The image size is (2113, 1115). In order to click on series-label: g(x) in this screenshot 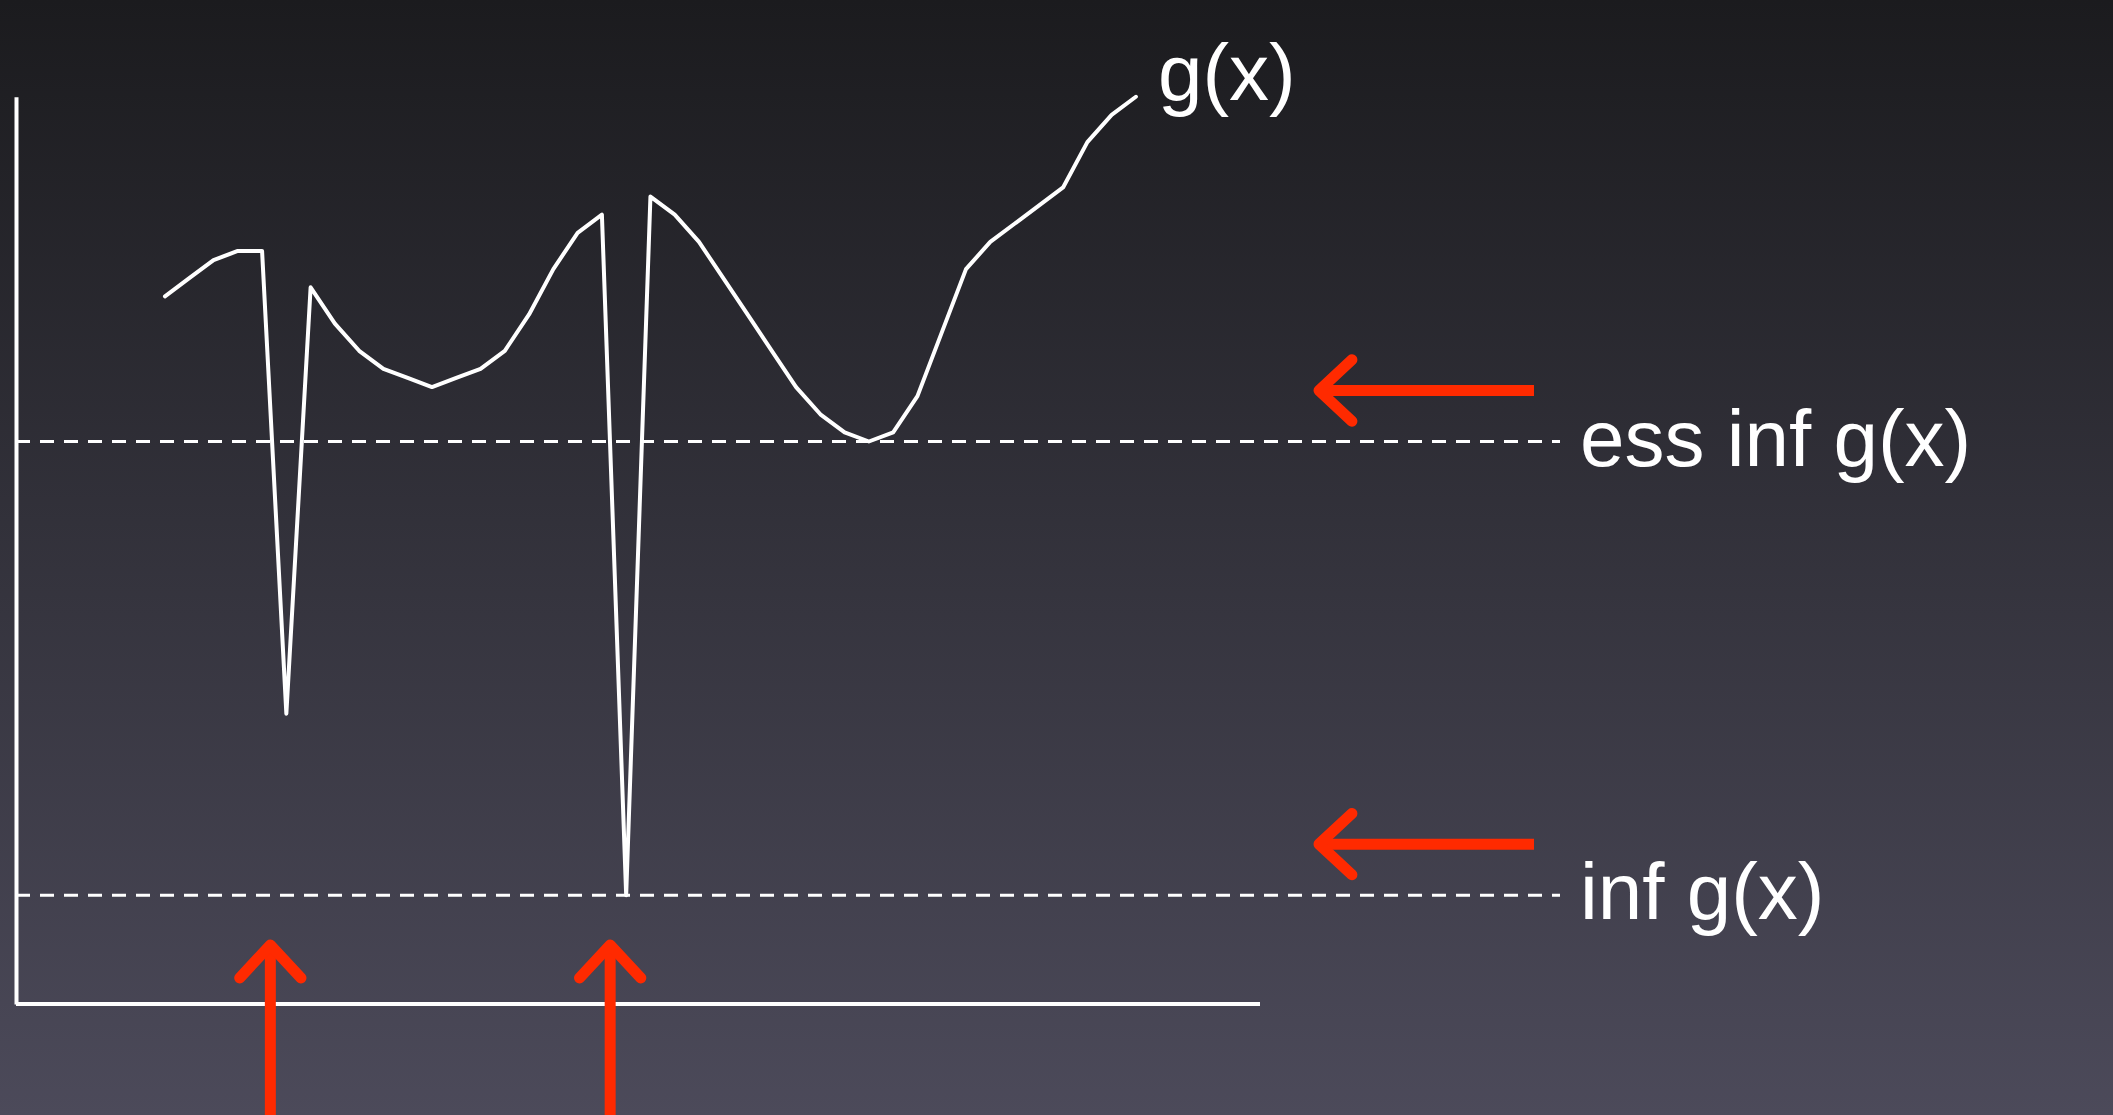, I will do `click(1226, 72)`.